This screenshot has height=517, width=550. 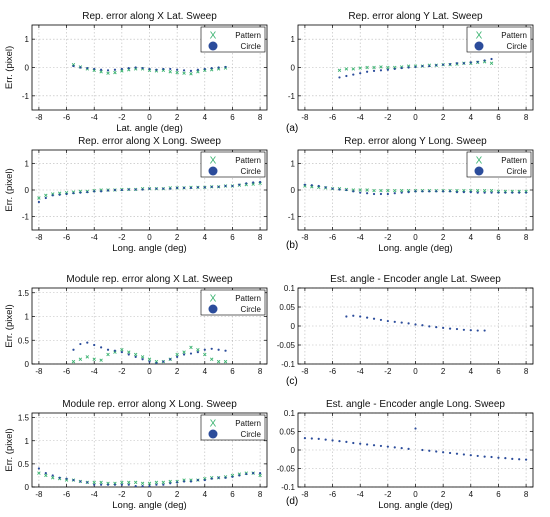 What do you see at coordinates (248, 35) in the screenshot?
I see `legend-label: Pattern` at bounding box center [248, 35].